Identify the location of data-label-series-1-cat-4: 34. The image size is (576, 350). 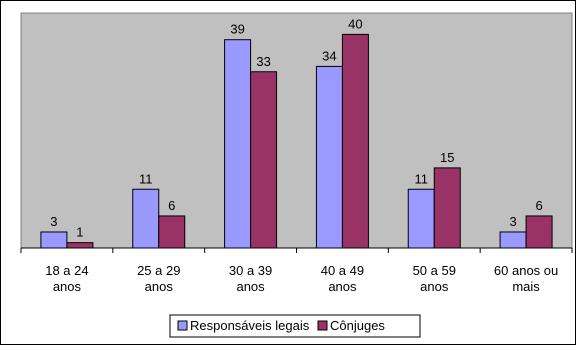
(329, 55).